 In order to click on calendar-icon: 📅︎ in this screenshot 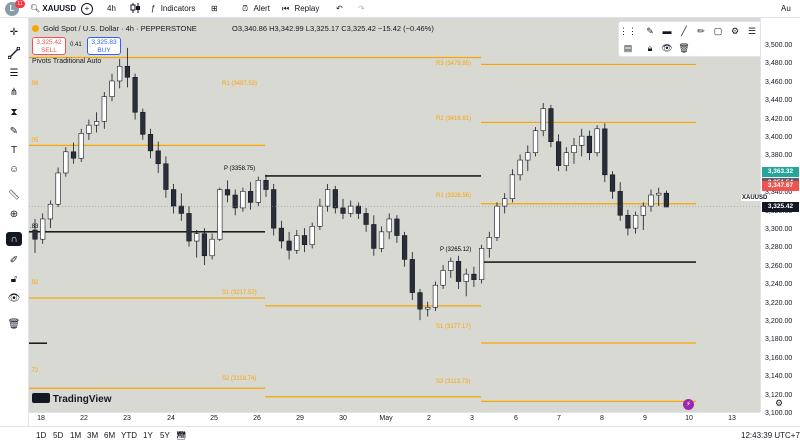, I will do `click(181, 435)`.